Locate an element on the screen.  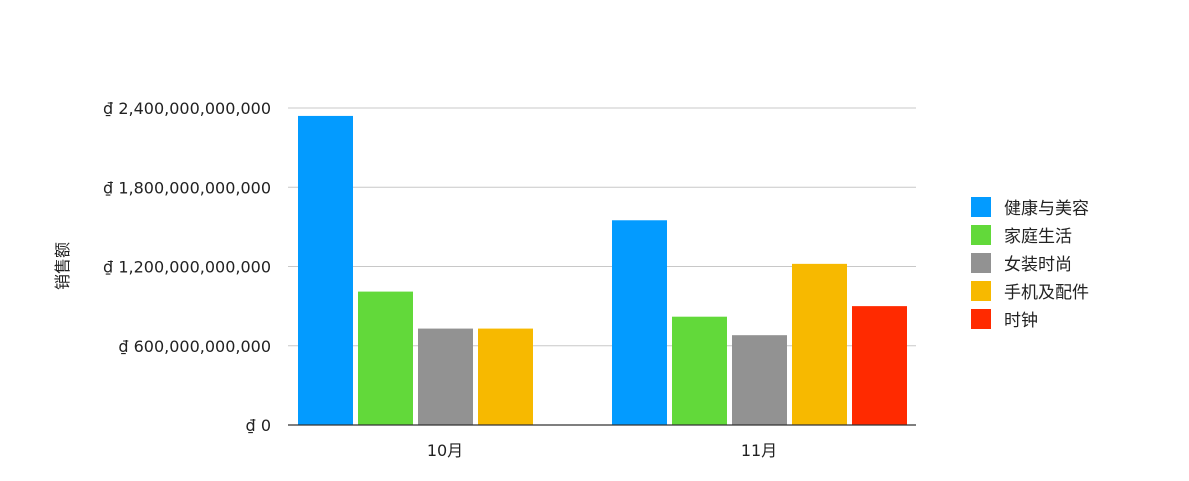
x-category-label: 10月 is located at coordinates (445, 450).